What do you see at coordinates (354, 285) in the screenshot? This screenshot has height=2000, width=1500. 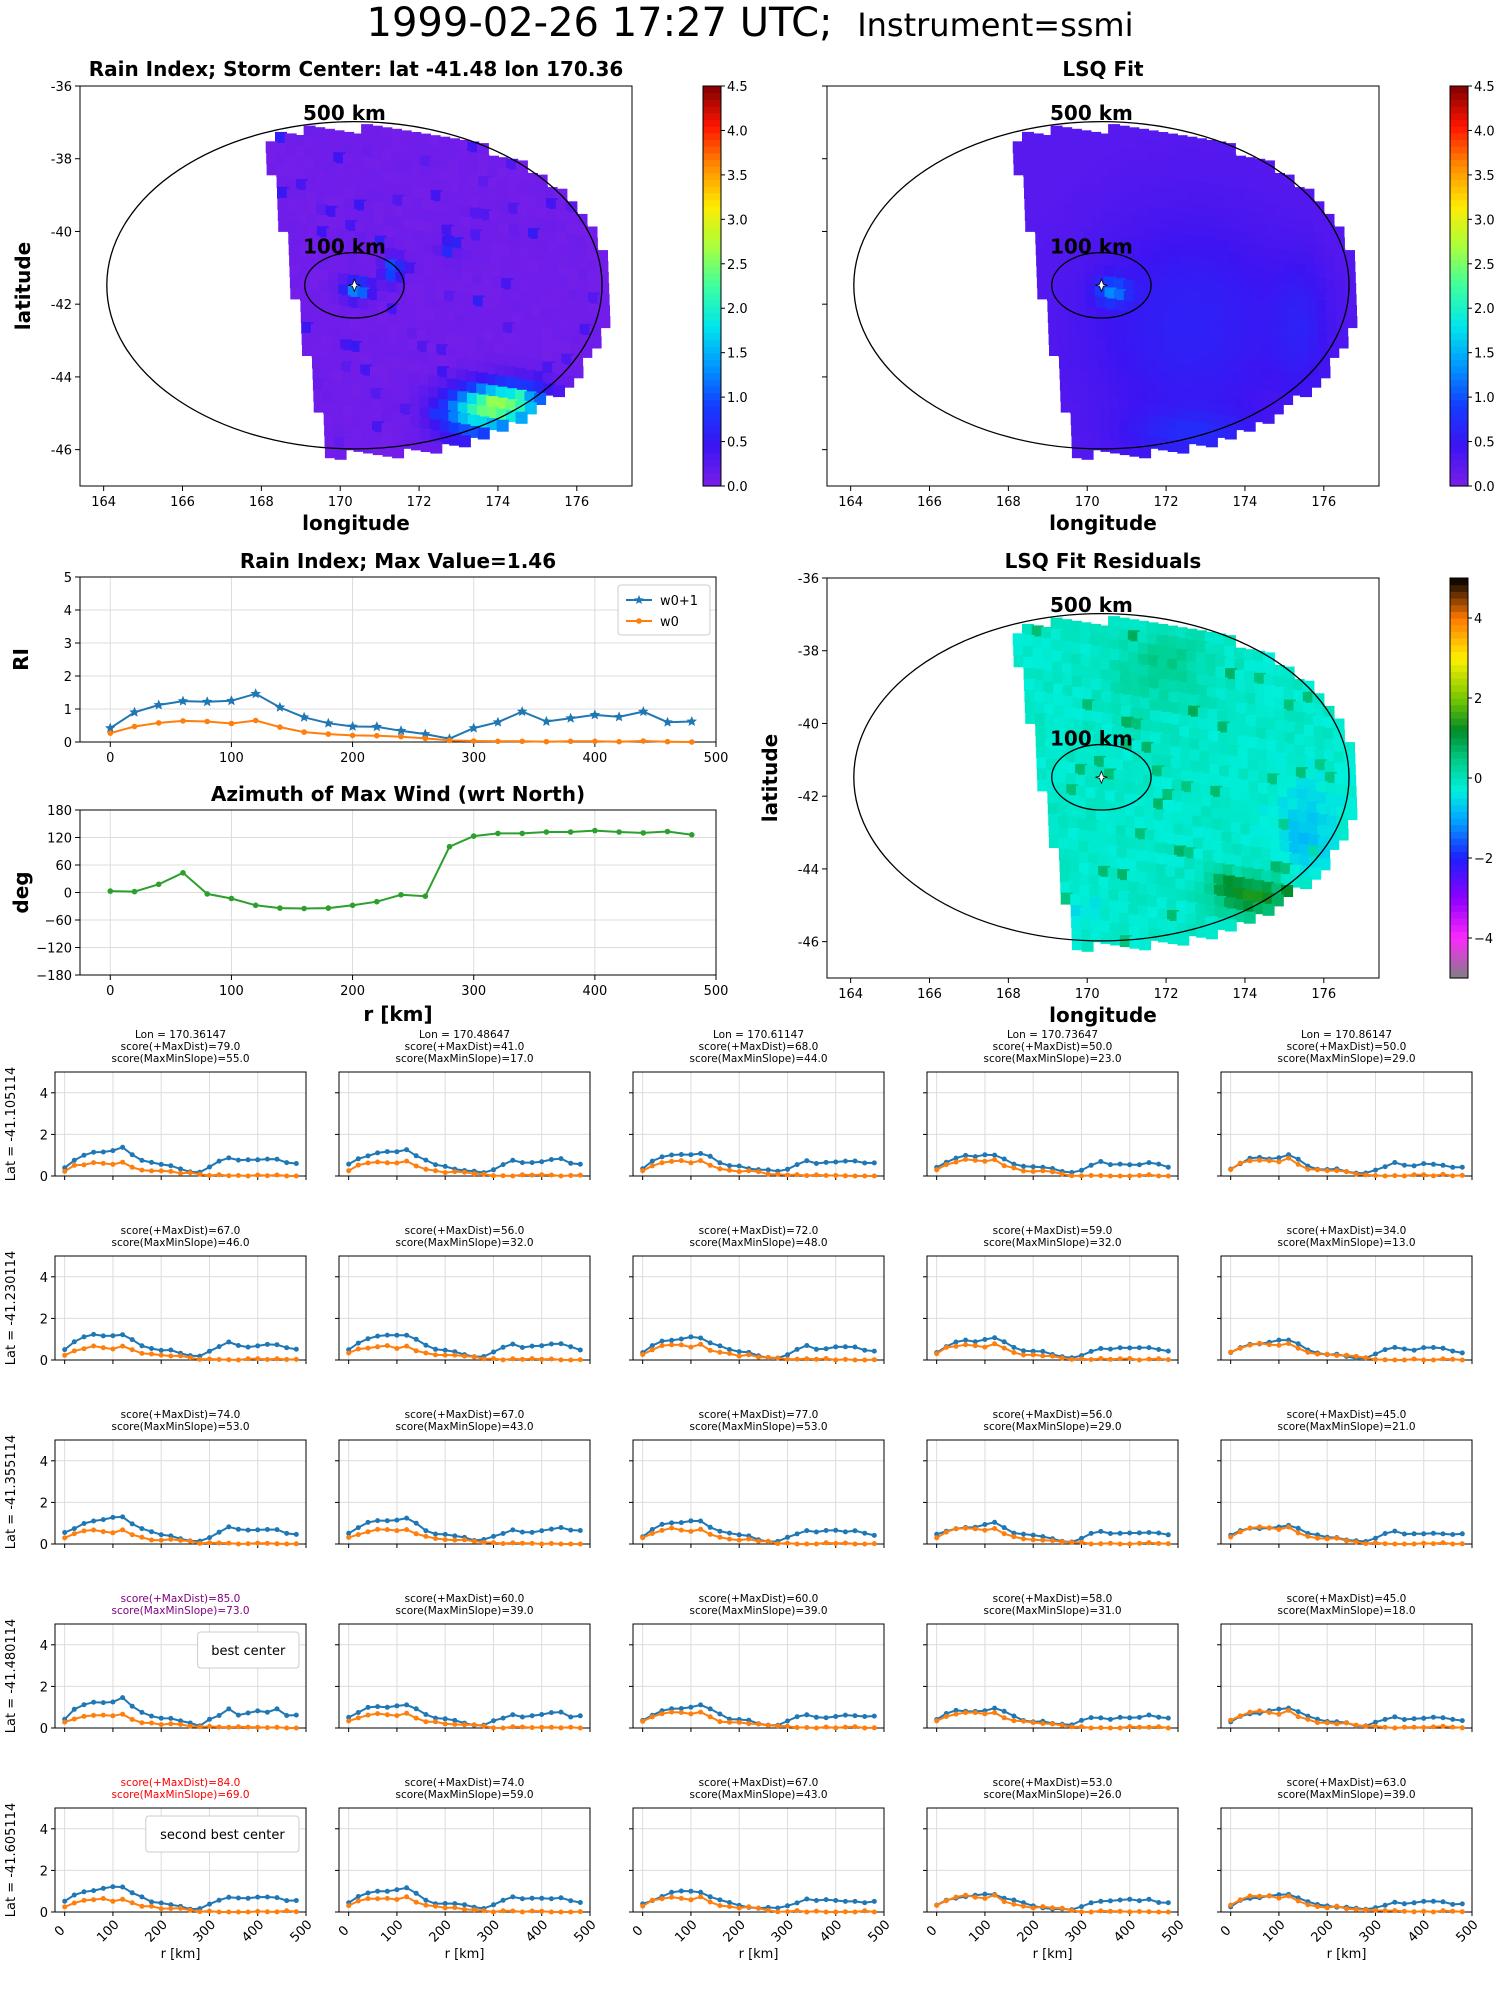 I see `rain-index-map-storm-center-marker` at bounding box center [354, 285].